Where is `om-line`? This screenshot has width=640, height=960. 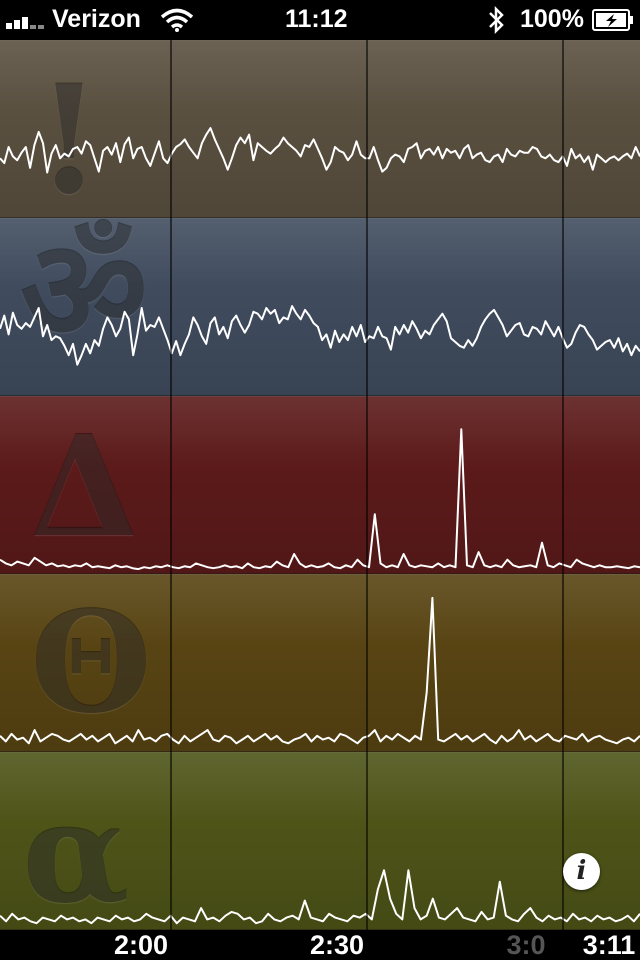 om-line is located at coordinates (320, 335).